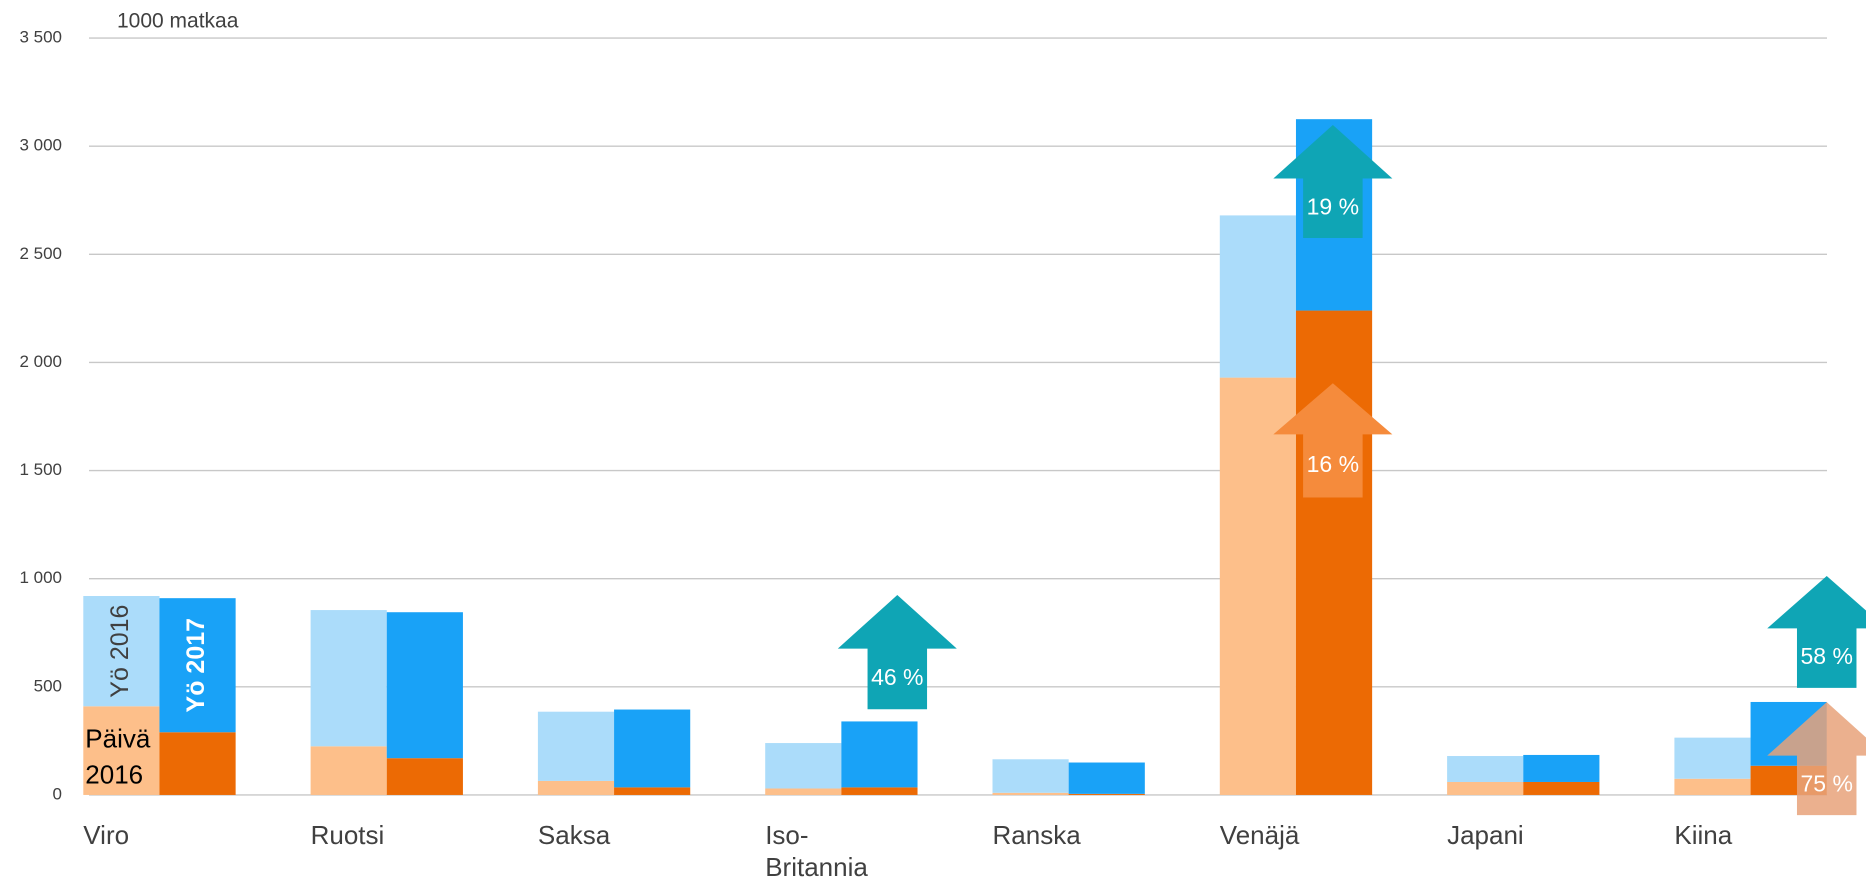 The width and height of the screenshot is (1866, 890). Describe the element at coordinates (40, 37) in the screenshot. I see `y-tick-label: 3 500` at that location.